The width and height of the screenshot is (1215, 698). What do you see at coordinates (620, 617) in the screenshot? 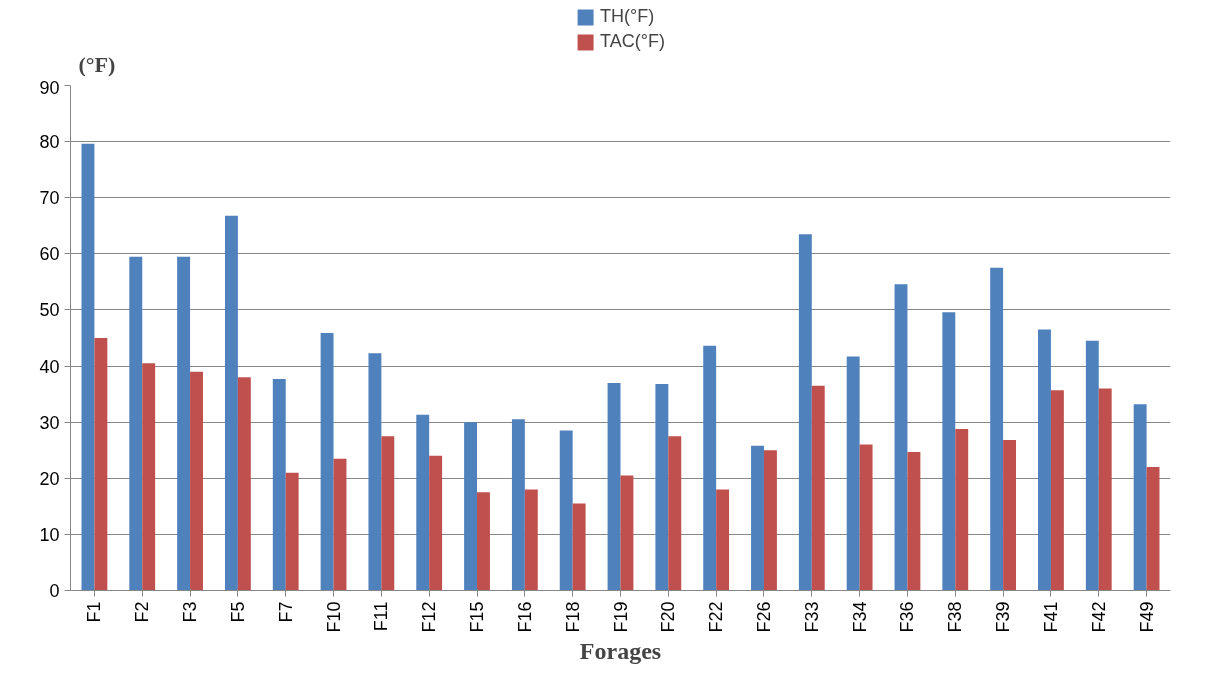
I see `x-tick-label: F19` at bounding box center [620, 617].